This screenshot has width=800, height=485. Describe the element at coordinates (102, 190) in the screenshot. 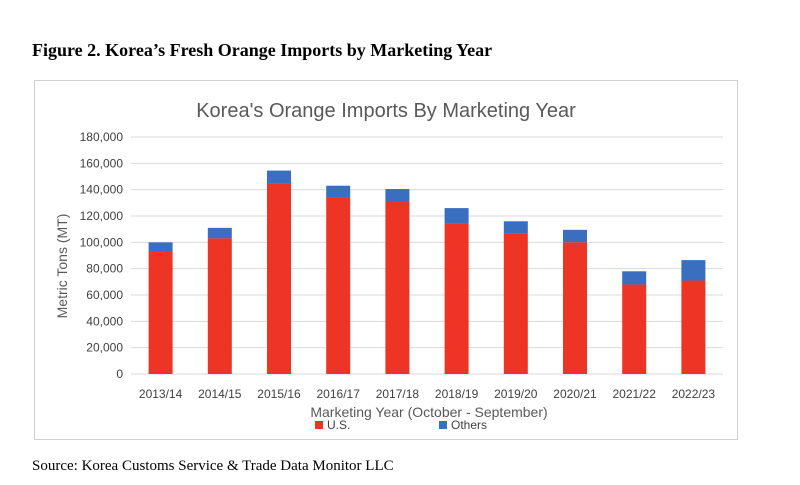

I see `y-tick-label: 140,000` at that location.